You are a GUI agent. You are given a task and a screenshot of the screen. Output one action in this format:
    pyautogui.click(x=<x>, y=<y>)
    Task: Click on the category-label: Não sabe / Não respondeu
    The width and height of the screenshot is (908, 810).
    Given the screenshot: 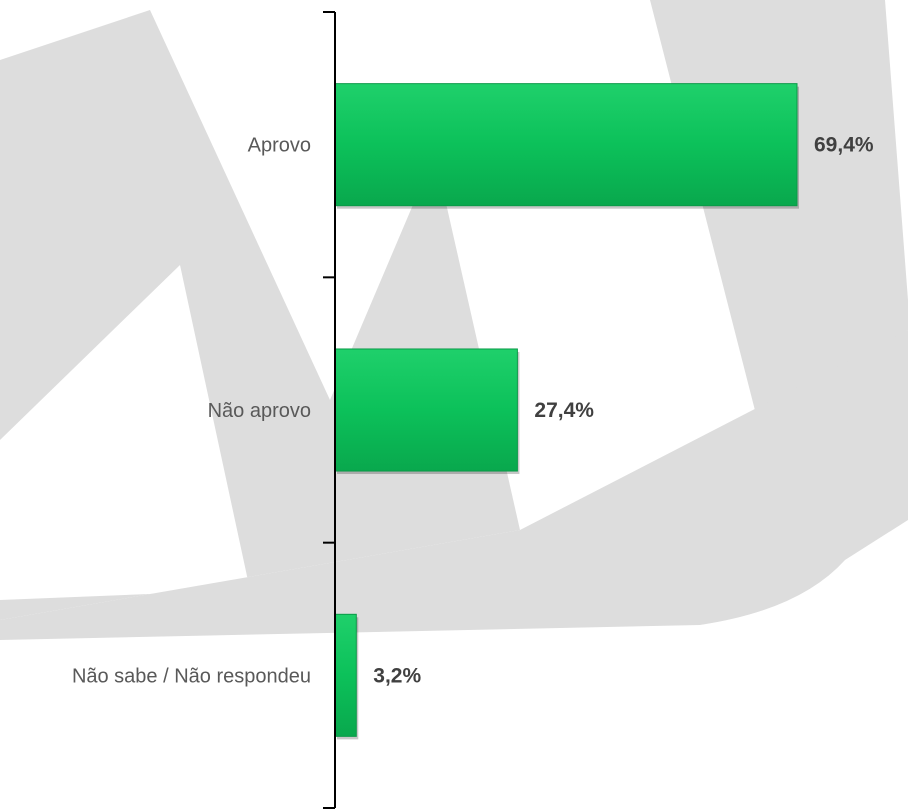 What is the action you would take?
    pyautogui.click(x=191, y=676)
    